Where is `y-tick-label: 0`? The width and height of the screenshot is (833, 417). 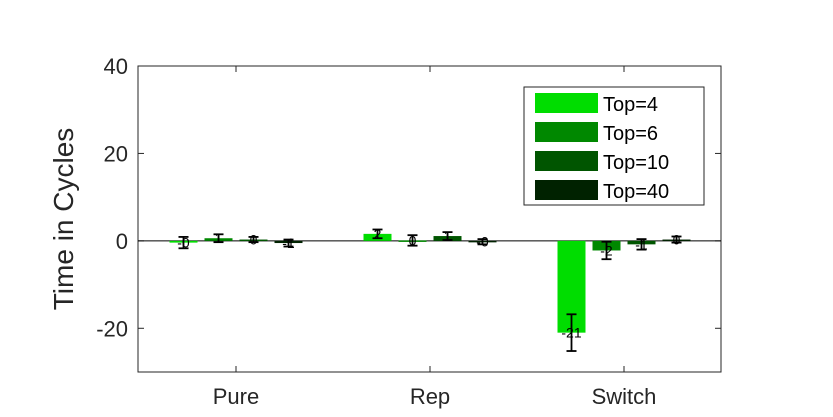
y-tick-label: 0 is located at coordinates (122, 241).